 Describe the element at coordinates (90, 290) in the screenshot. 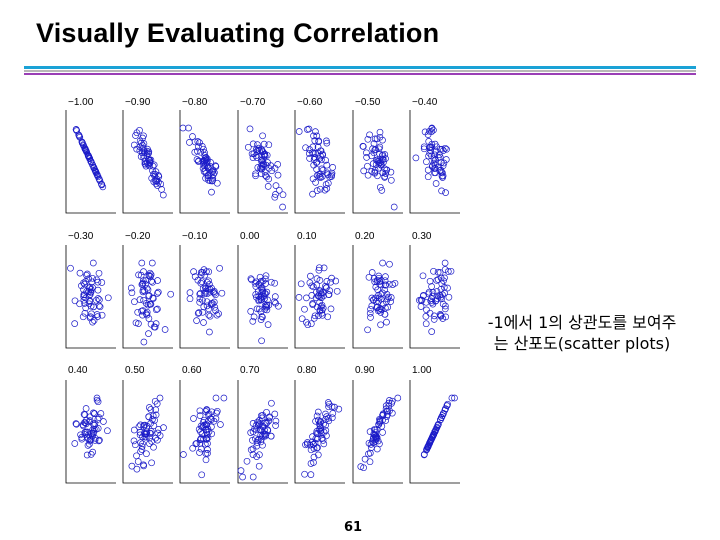

I see `scatter-panel: −0.30` at that location.